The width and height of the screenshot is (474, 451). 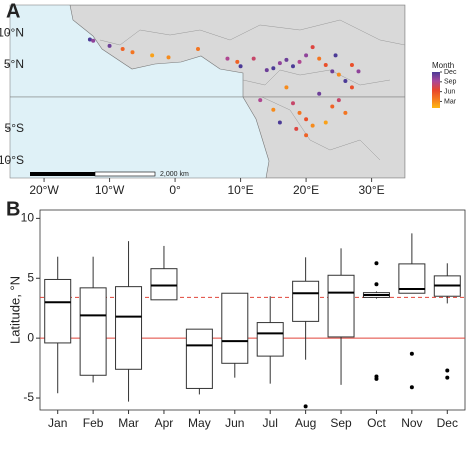 What do you see at coordinates (449, 91) in the screenshot?
I see `colorbar-label: Jun` at bounding box center [449, 91].